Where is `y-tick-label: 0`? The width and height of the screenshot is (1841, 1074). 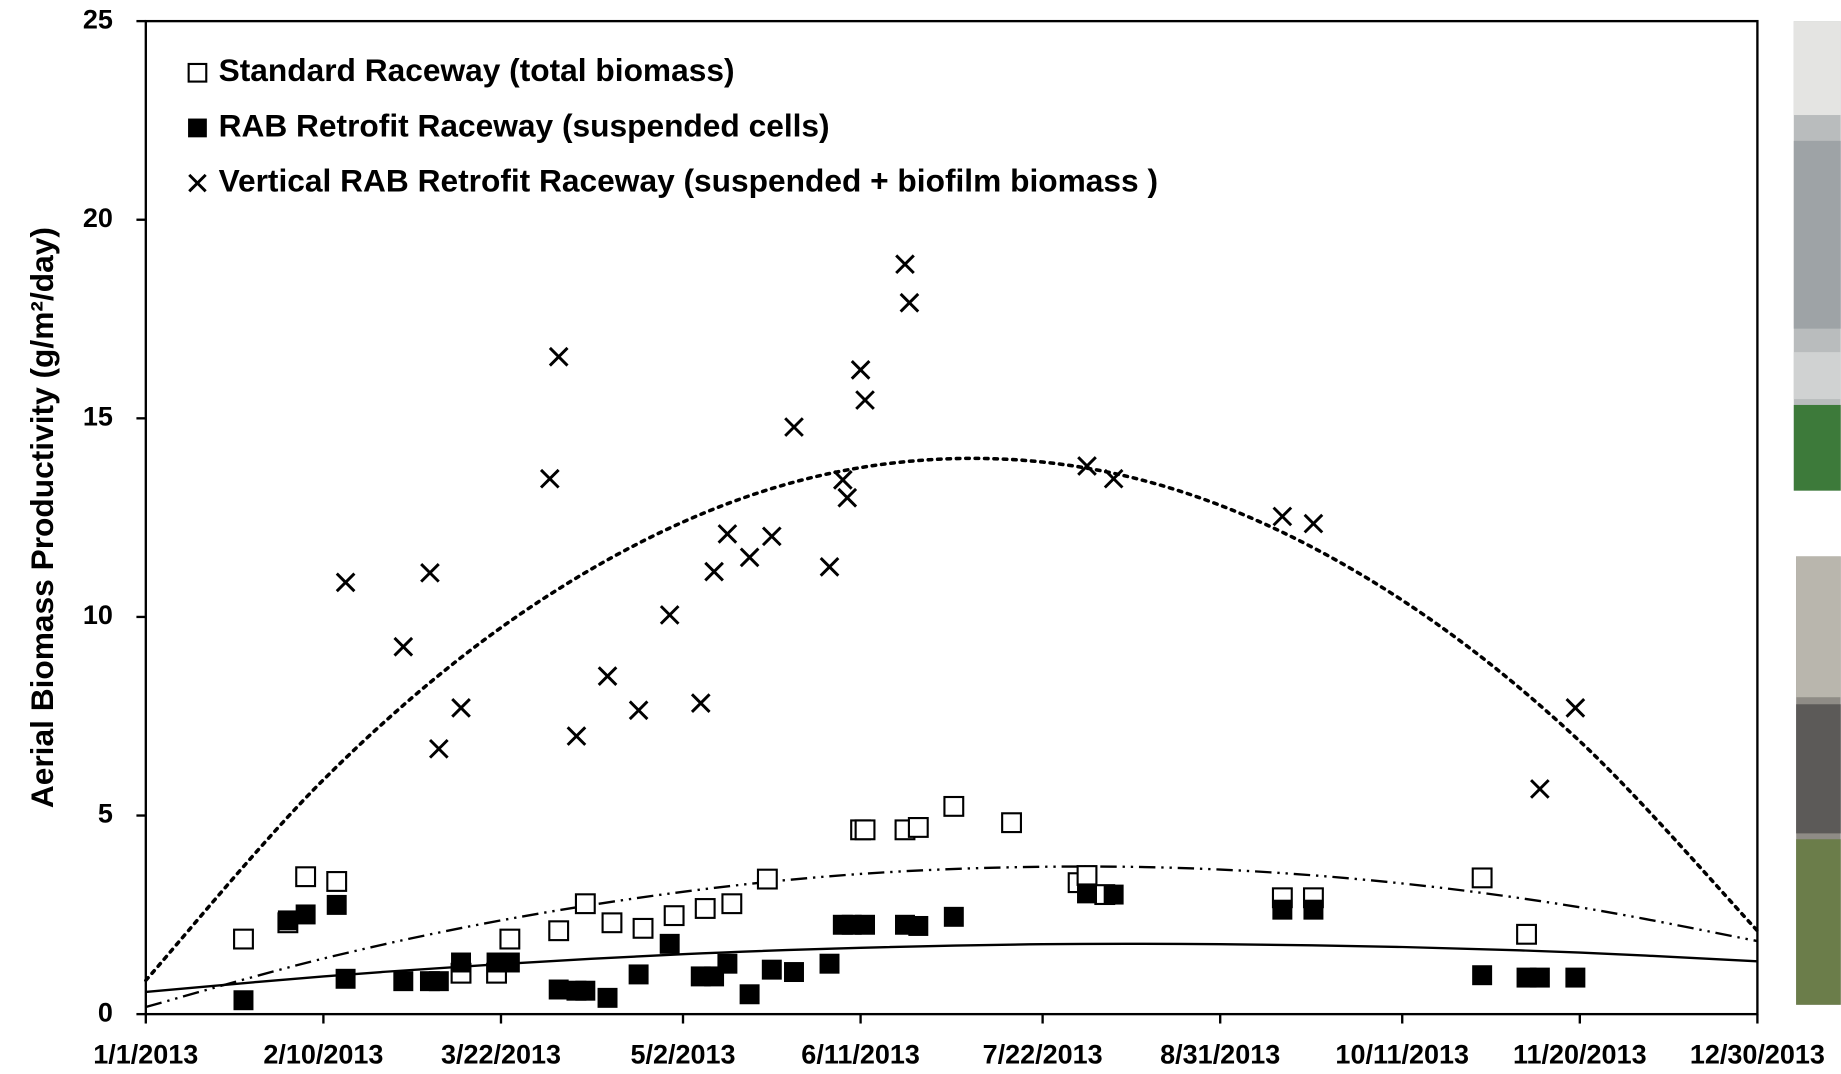
y-tick-label: 0 is located at coordinates (105, 1012).